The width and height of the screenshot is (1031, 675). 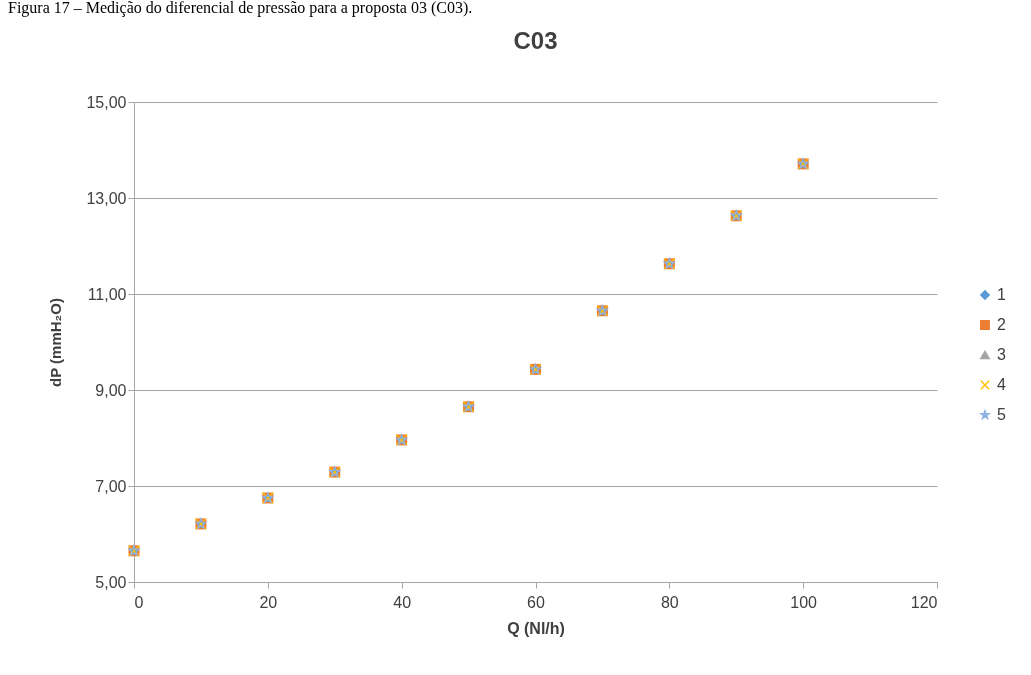 What do you see at coordinates (536, 628) in the screenshot?
I see `x-axis-title: Q (Nl/h)` at bounding box center [536, 628].